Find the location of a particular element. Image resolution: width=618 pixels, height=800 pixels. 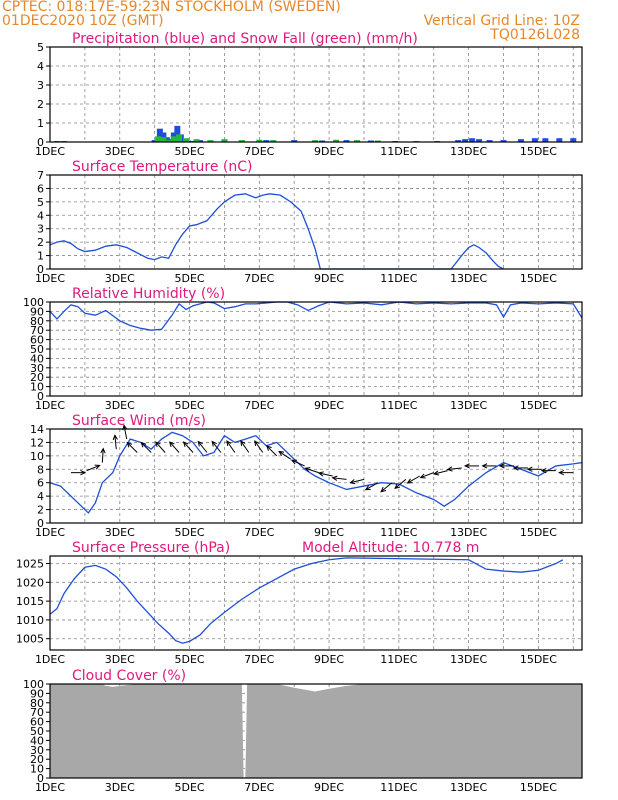

y-tick-label: 6 is located at coordinates (40, 188).